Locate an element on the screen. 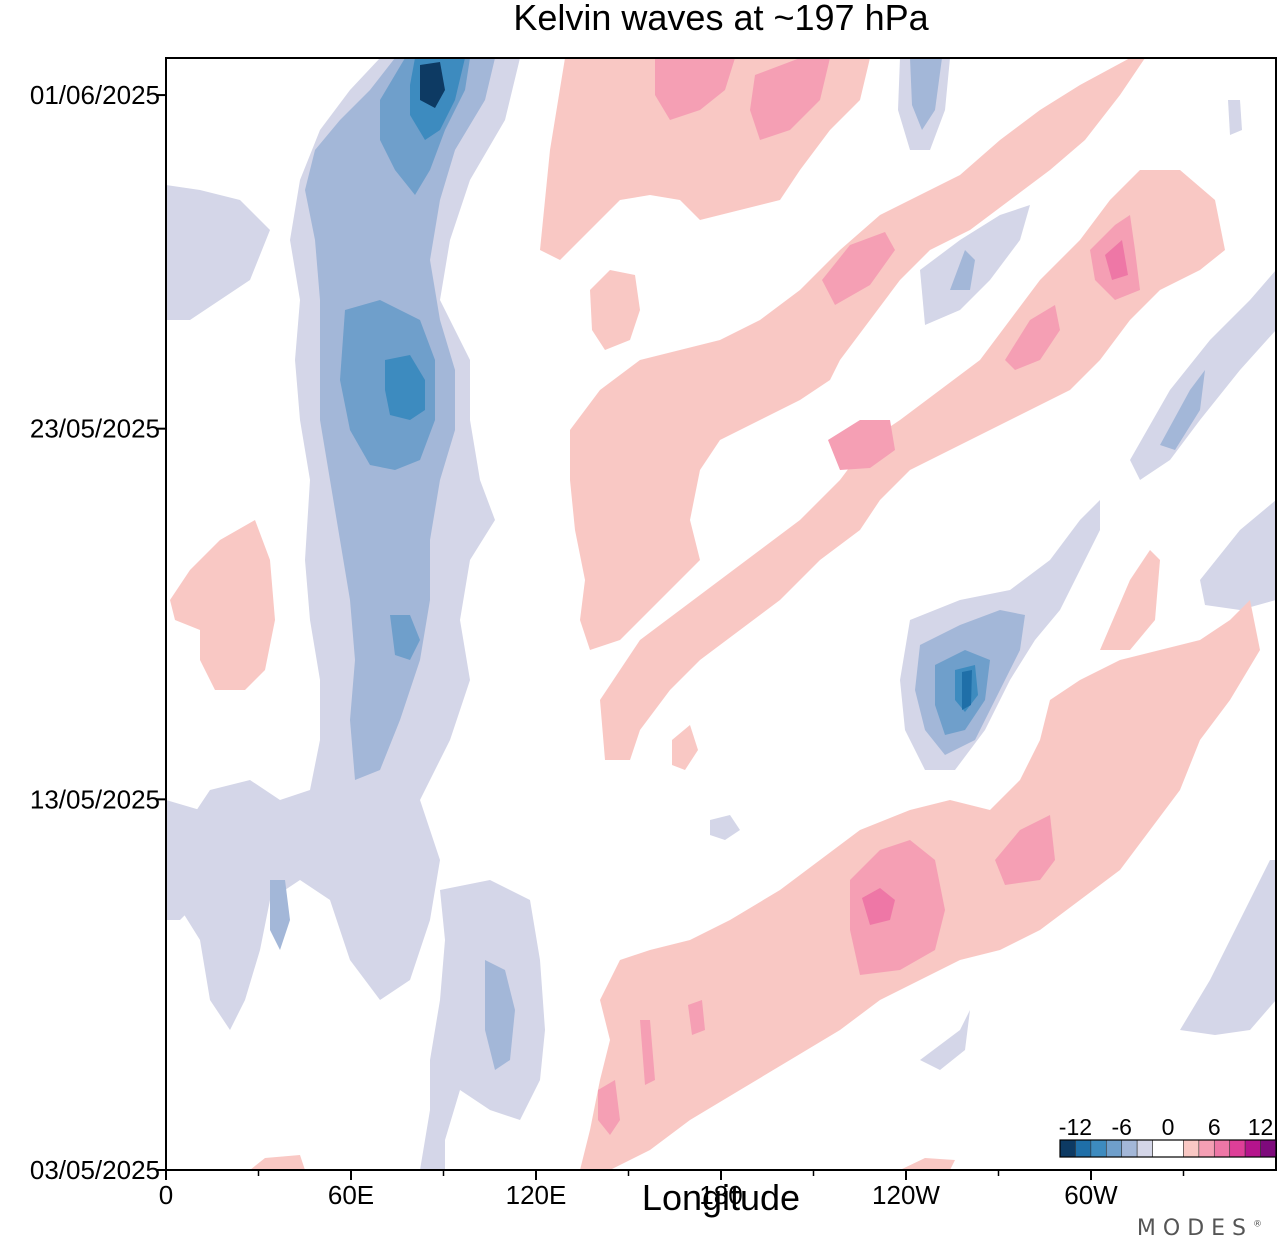 Image resolution: width=1280 pixels, height=1249 pixels. contour-pos-small-b is located at coordinates (685, 747).